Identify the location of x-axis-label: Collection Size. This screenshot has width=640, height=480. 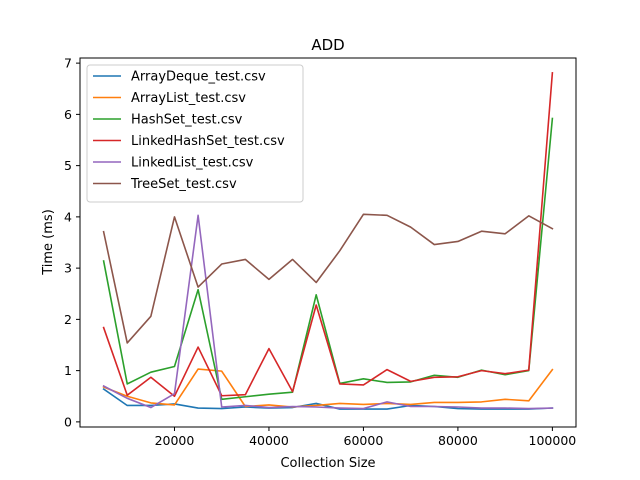
(327, 463).